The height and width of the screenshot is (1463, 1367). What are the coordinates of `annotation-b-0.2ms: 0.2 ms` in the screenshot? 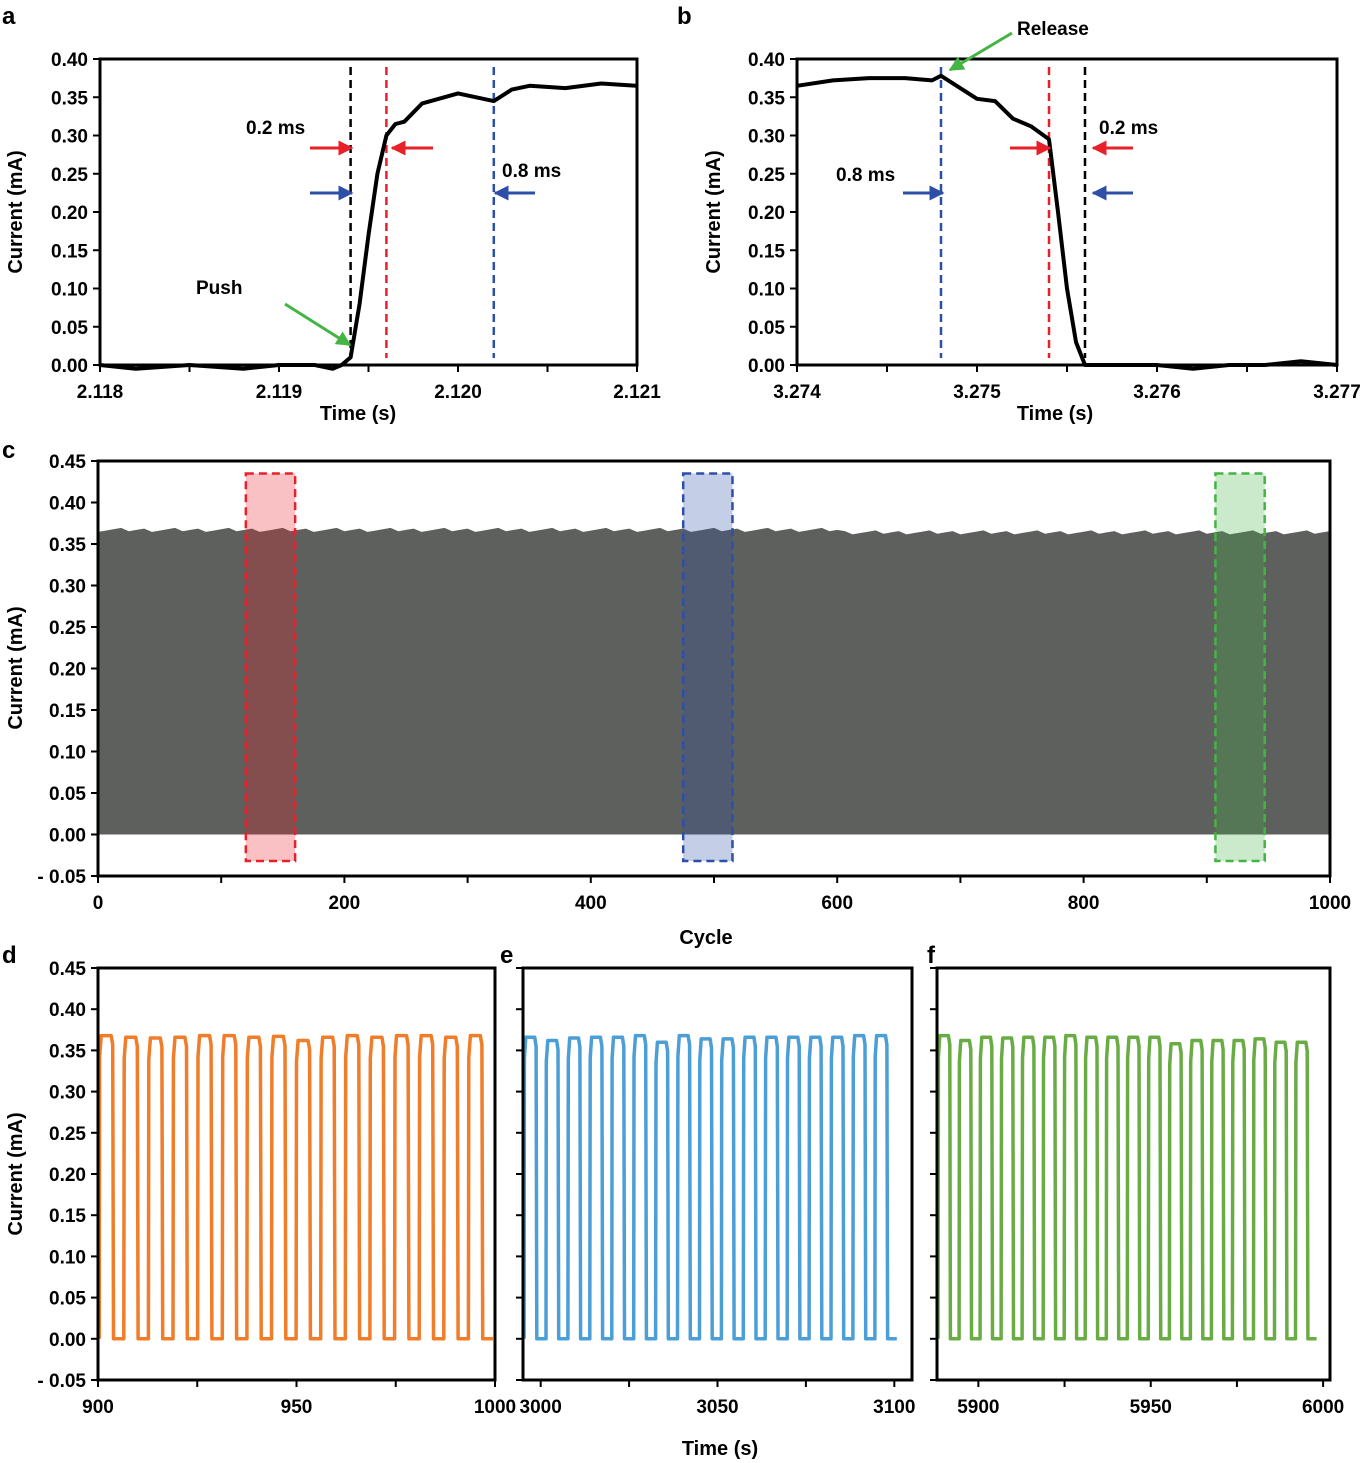 It's located at (1128, 128).